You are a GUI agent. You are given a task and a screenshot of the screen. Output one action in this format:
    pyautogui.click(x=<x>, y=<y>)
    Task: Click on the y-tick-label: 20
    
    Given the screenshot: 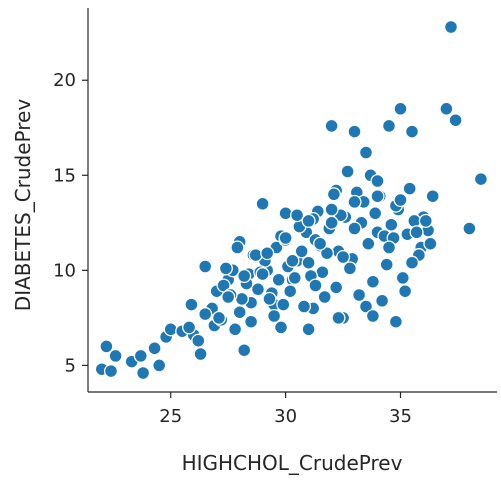 What is the action you would take?
    pyautogui.click(x=64, y=80)
    